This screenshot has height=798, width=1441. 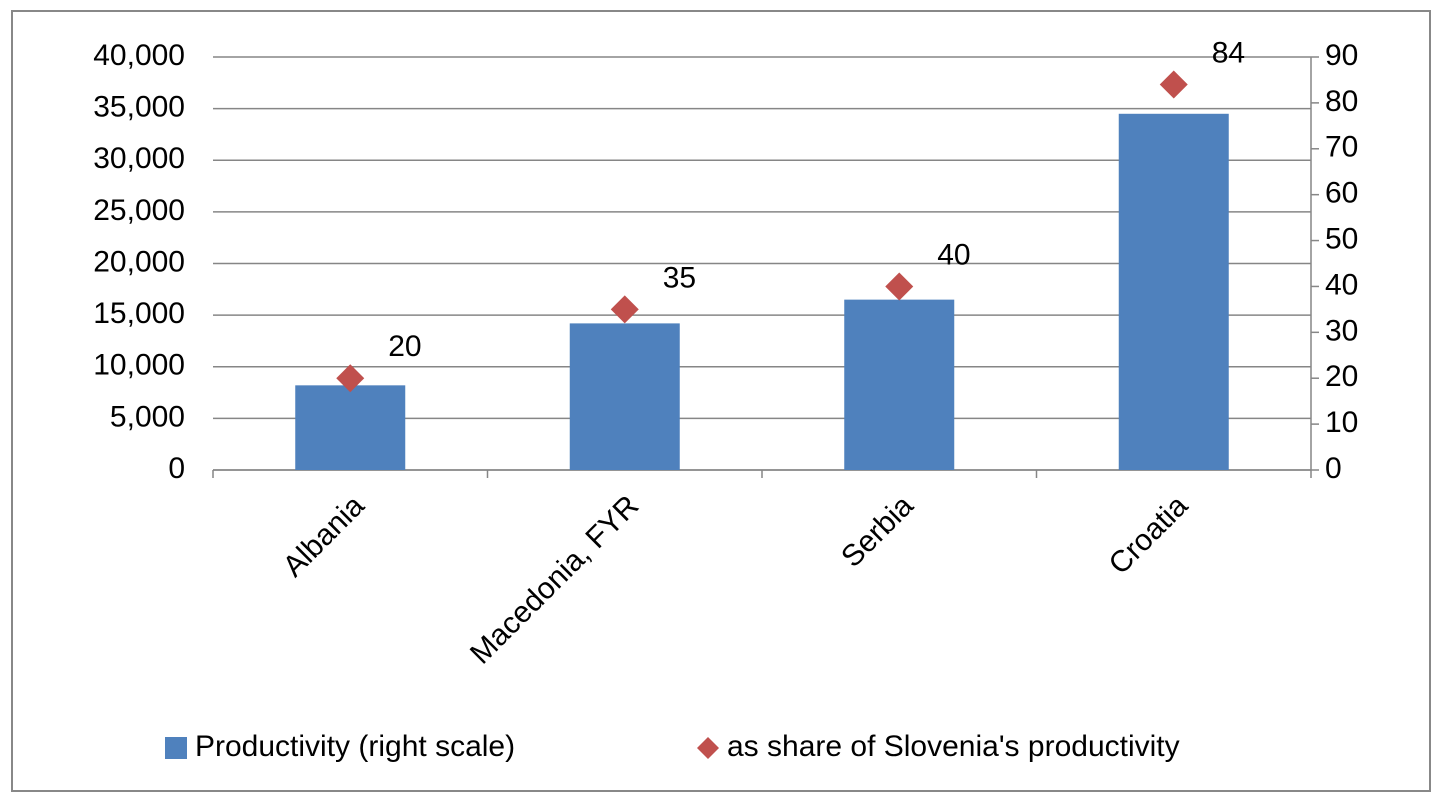 I want to click on data-label: 20, so click(x=404, y=346).